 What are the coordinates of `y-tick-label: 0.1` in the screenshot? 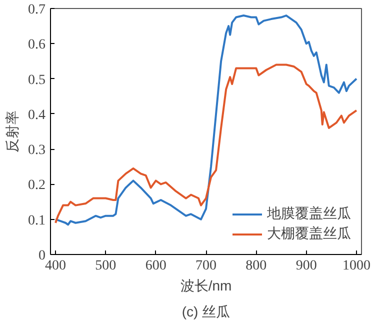 It's located at (37, 220).